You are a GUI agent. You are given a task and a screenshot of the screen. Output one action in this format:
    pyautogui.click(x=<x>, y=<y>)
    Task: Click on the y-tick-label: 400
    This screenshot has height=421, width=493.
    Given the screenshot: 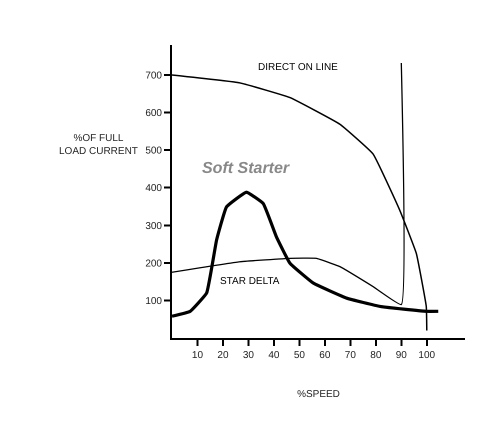 What is the action you would take?
    pyautogui.click(x=153, y=188)
    